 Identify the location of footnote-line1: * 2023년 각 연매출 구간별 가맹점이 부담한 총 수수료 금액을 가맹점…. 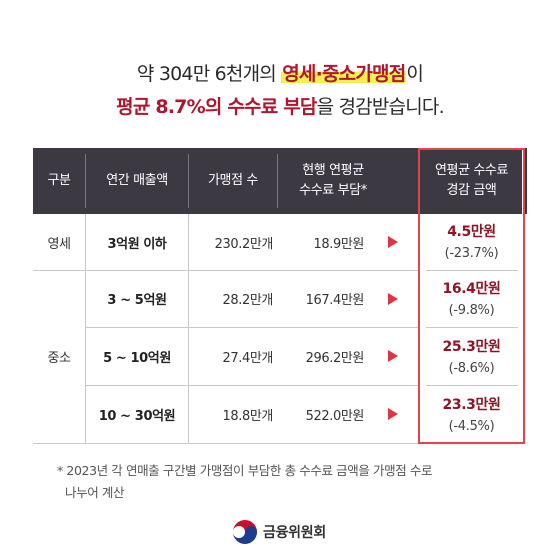
(245, 470).